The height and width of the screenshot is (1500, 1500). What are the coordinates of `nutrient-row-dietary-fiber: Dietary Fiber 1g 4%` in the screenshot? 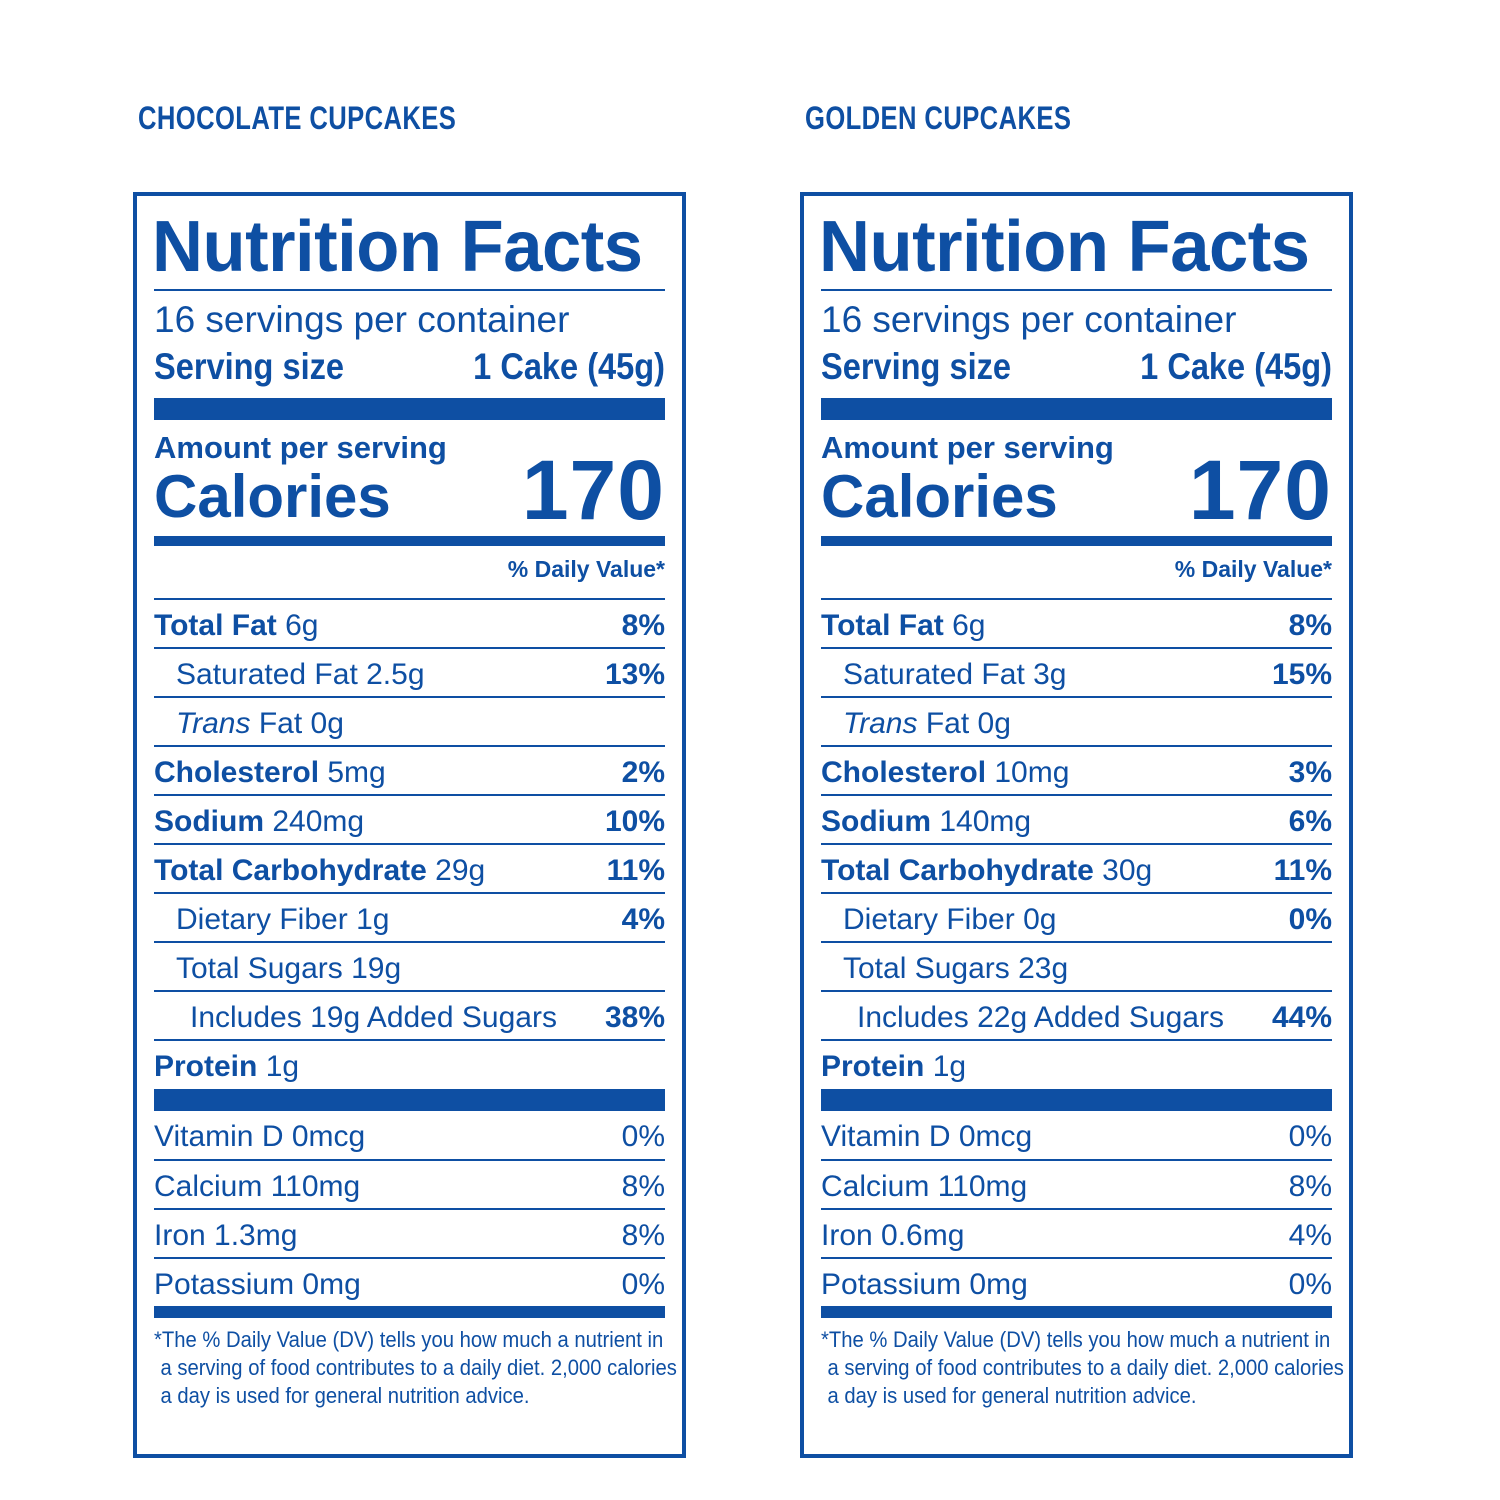 It's located at (420, 919).